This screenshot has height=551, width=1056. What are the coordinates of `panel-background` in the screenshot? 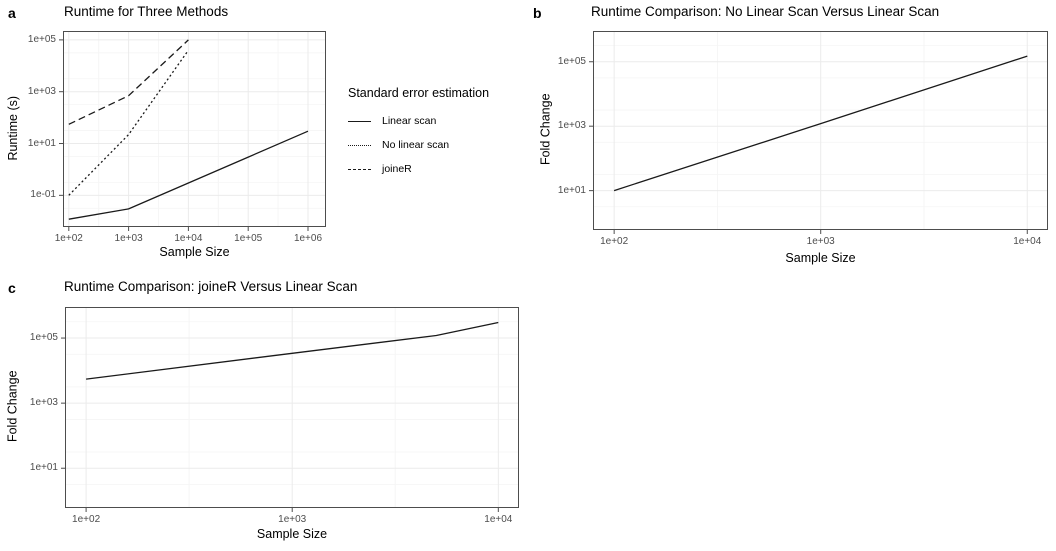 It's located at (194, 129).